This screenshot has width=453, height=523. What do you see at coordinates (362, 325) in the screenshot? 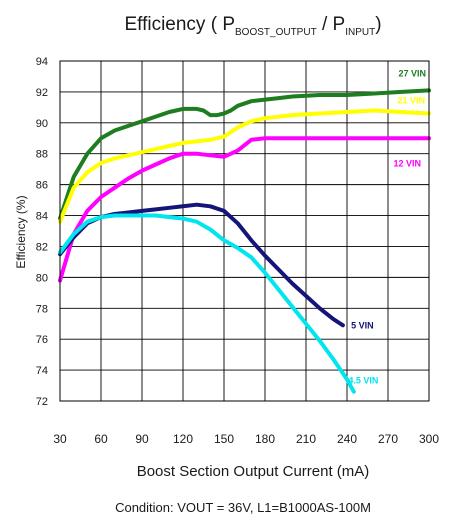
I see `series-label-5-vin: 5 VIN` at bounding box center [362, 325].